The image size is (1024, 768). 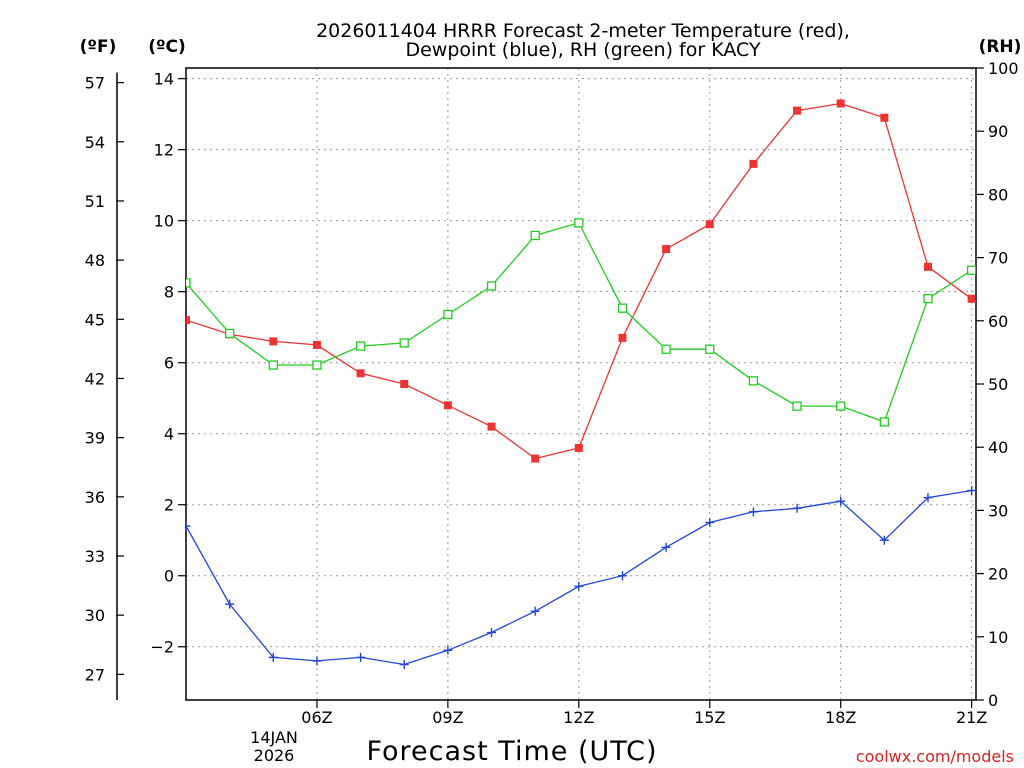 I want to click on fahrenheit-axis-unit: (ºF), so click(x=98, y=47).